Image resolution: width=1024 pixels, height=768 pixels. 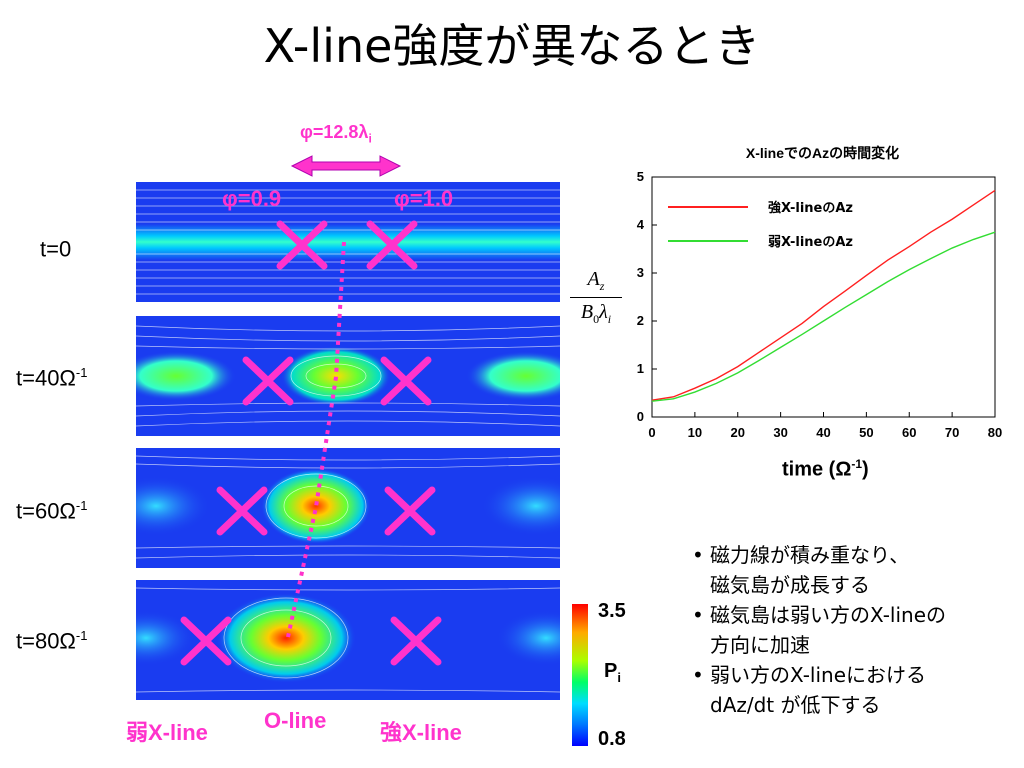 What do you see at coordinates (311, 443) in the screenshot?
I see `xline-markers` at bounding box center [311, 443].